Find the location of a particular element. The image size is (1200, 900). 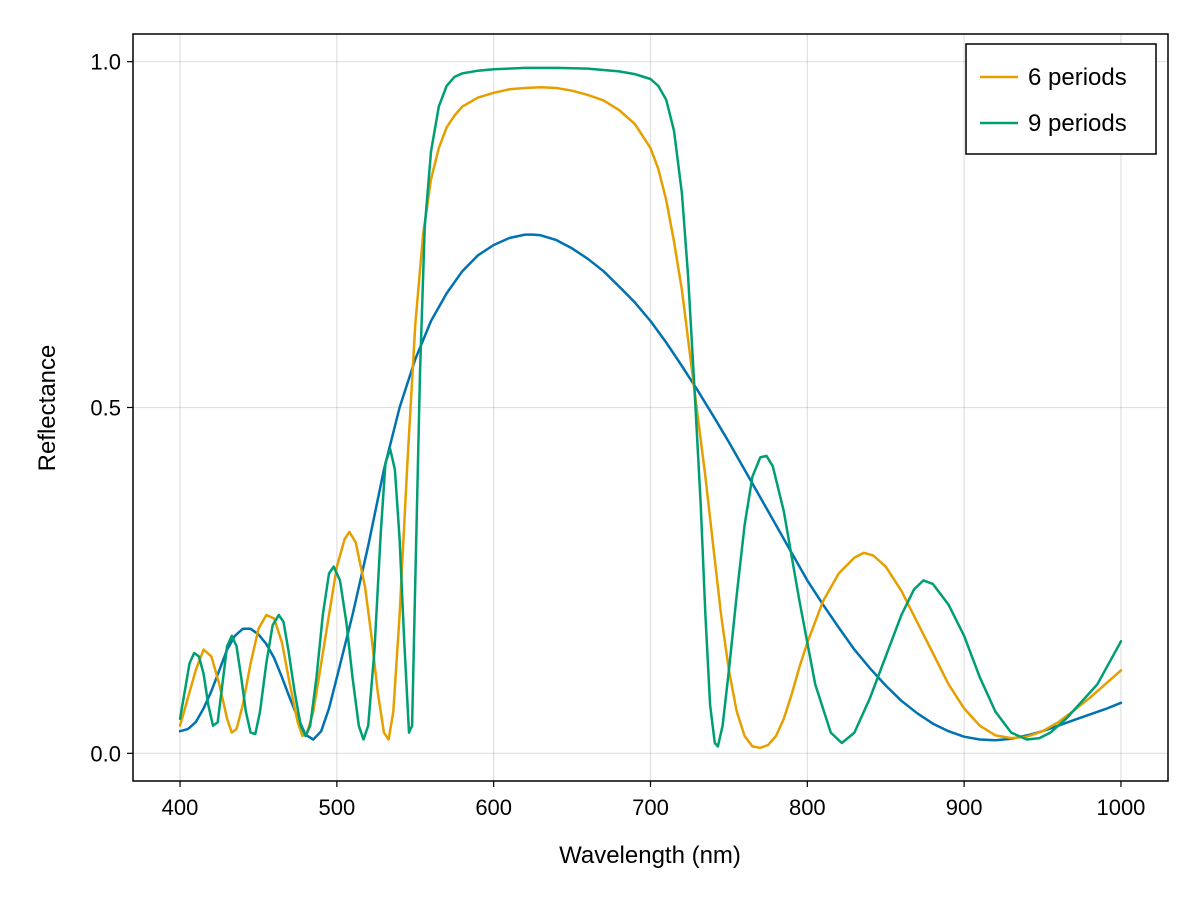

x-axis-ticks: 400 500 600 700 800 900 1000 is located at coordinates (653, 800).